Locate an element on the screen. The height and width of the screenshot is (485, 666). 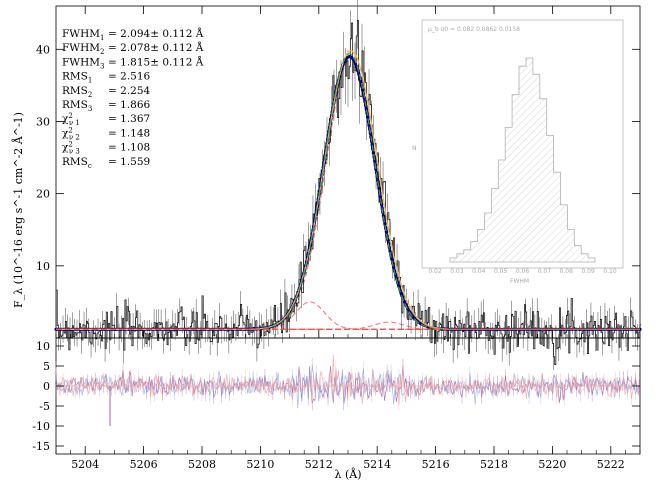
inset-x-tick-label: 0.04 is located at coordinates (479, 271).